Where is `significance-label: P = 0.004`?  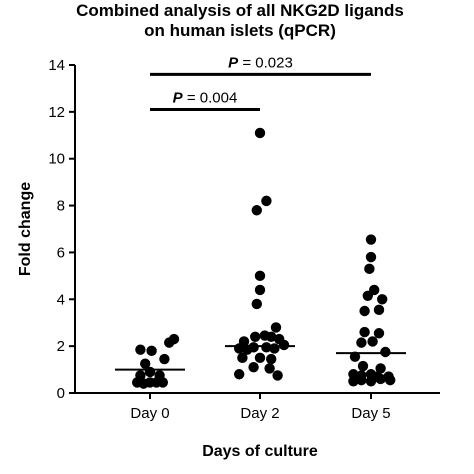
significance-label: P = 0.004 is located at coordinates (205, 98).